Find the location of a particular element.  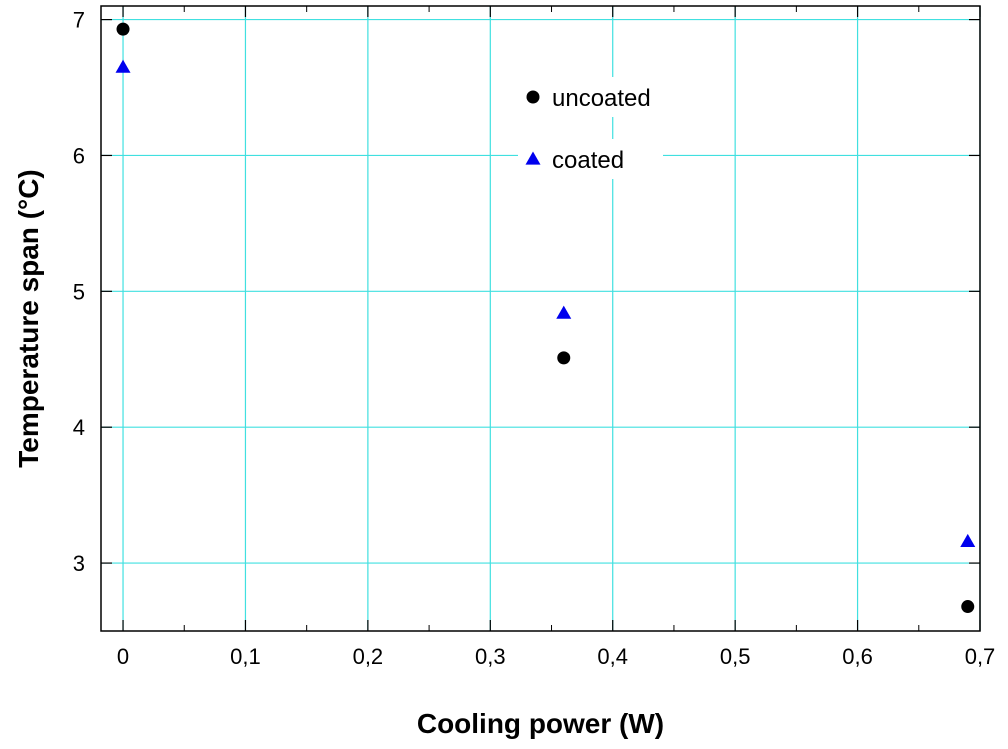

x-tick-label: 0,5 is located at coordinates (735, 656).